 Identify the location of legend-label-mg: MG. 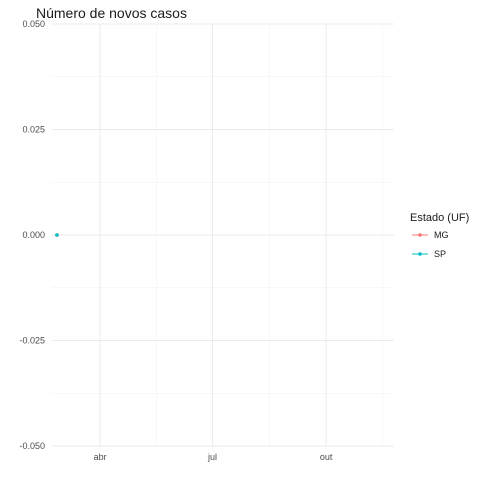
(441, 235).